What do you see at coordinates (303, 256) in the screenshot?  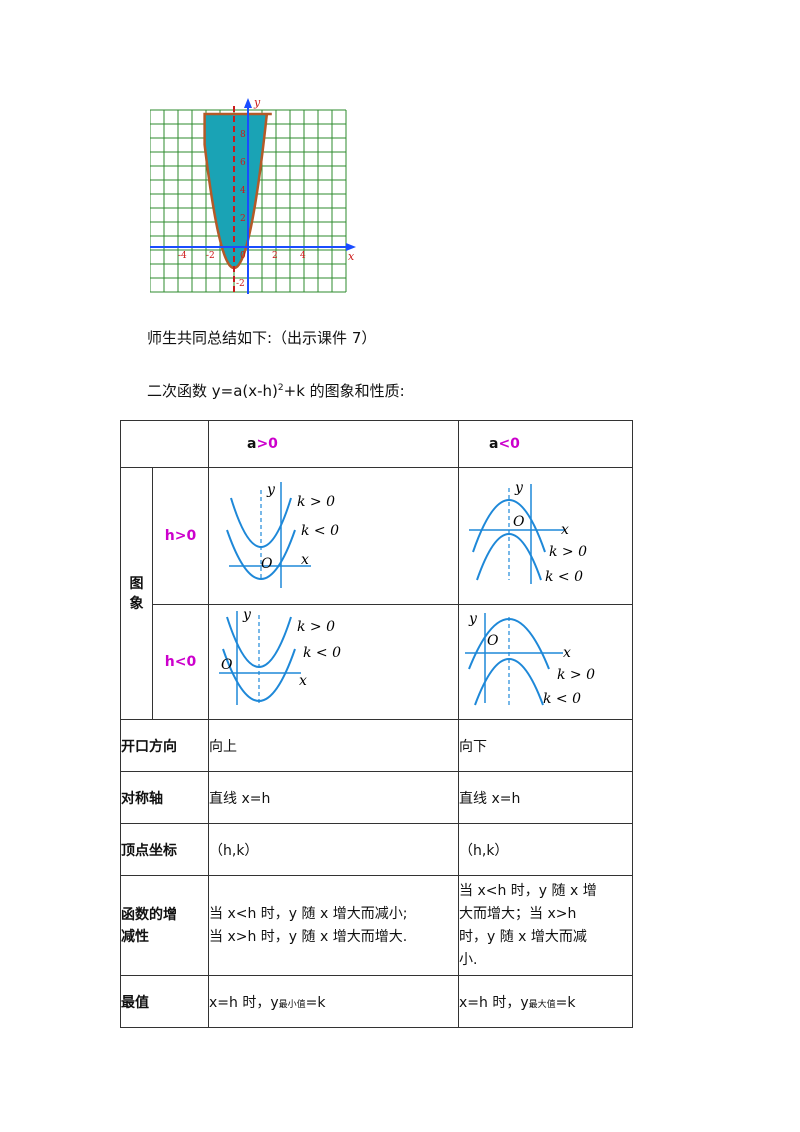 I see `x-tick-label: 4` at bounding box center [303, 256].